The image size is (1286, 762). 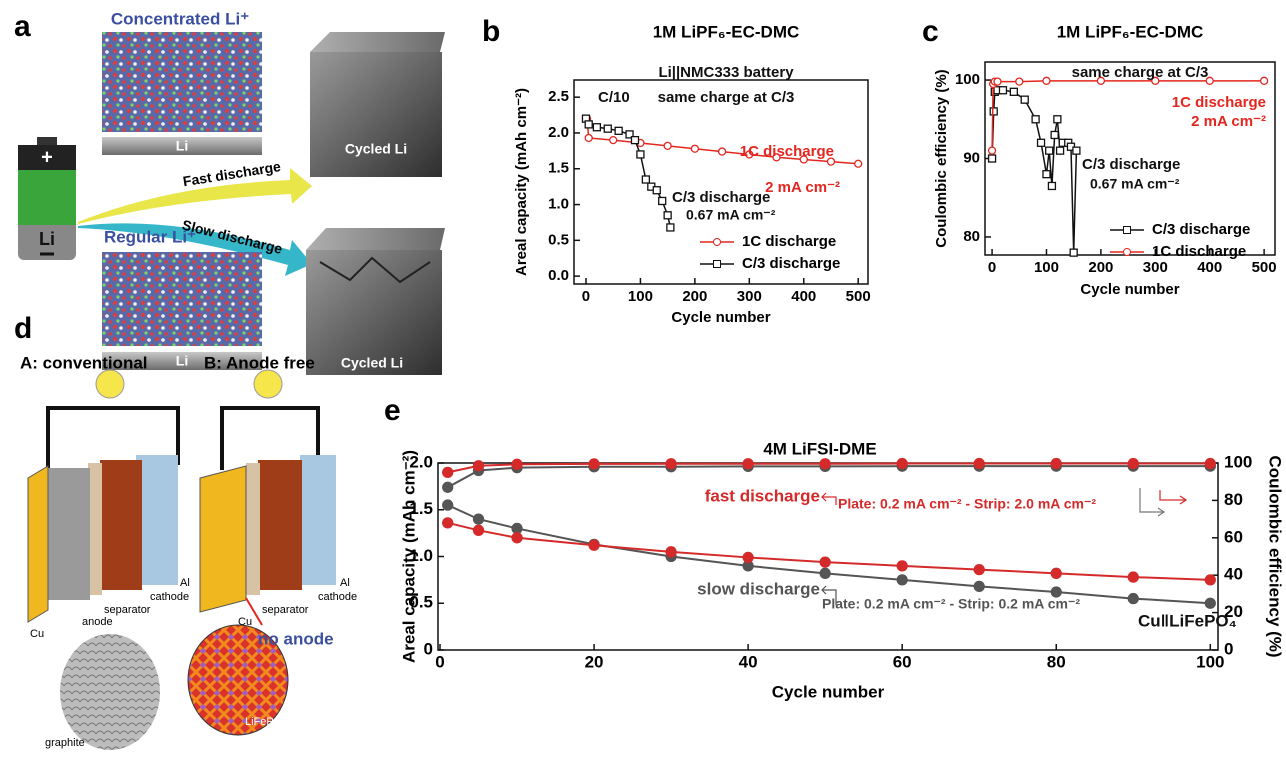 I want to click on label: Regular Li⁺, so click(x=150, y=236).